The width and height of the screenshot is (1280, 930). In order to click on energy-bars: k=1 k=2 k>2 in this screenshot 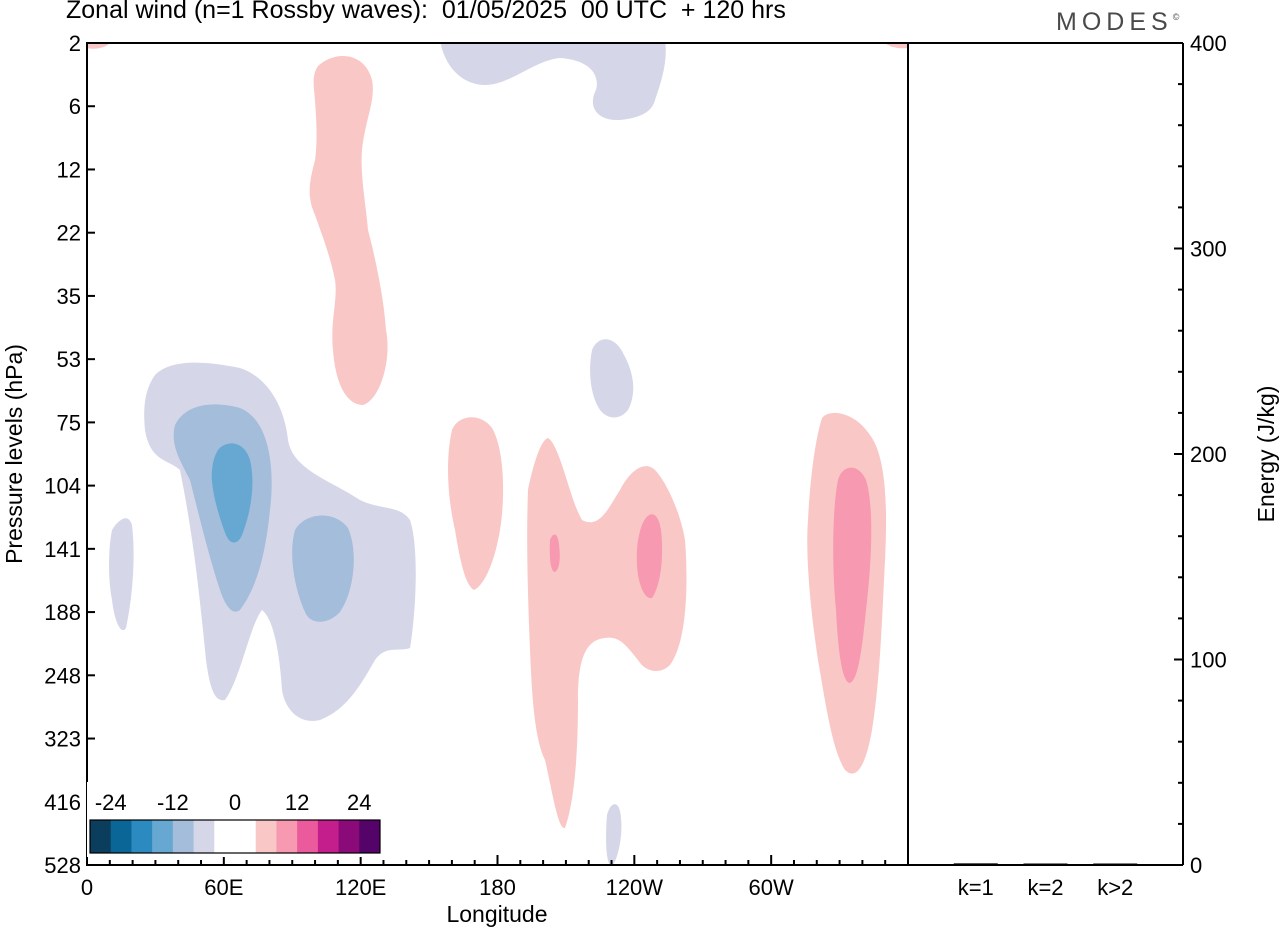, I will do `click(1045, 881)`.